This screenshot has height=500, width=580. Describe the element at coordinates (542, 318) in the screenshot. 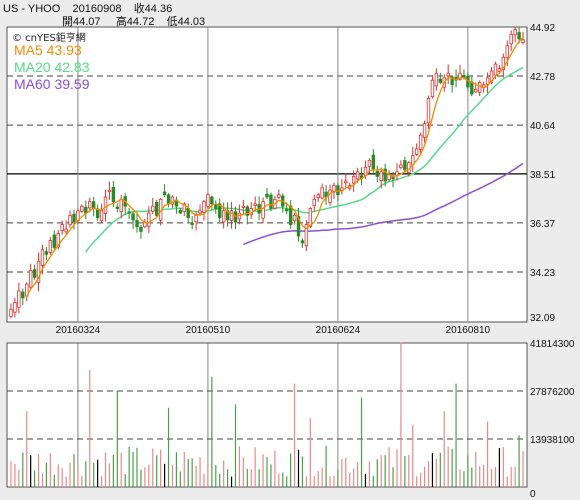

I see `price-y-tick-label: 32.09` at that location.